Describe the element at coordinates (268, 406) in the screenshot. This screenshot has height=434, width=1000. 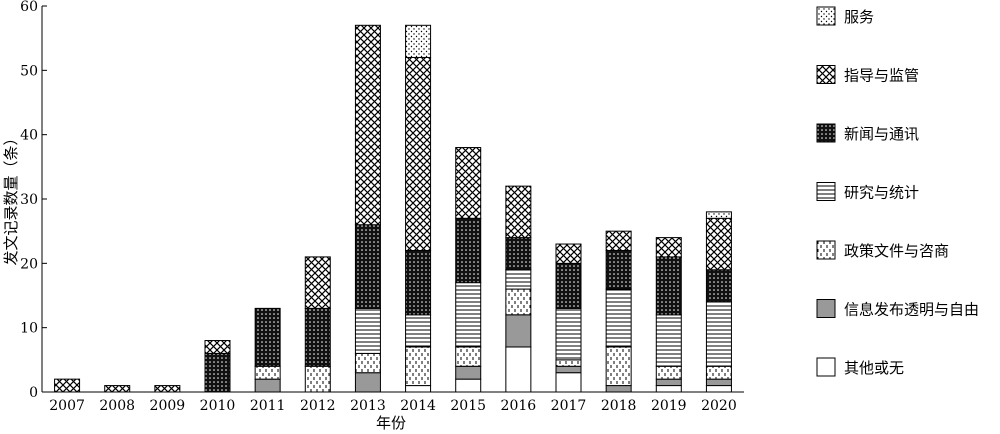
I see `x-tick-label: 2011` at that location.